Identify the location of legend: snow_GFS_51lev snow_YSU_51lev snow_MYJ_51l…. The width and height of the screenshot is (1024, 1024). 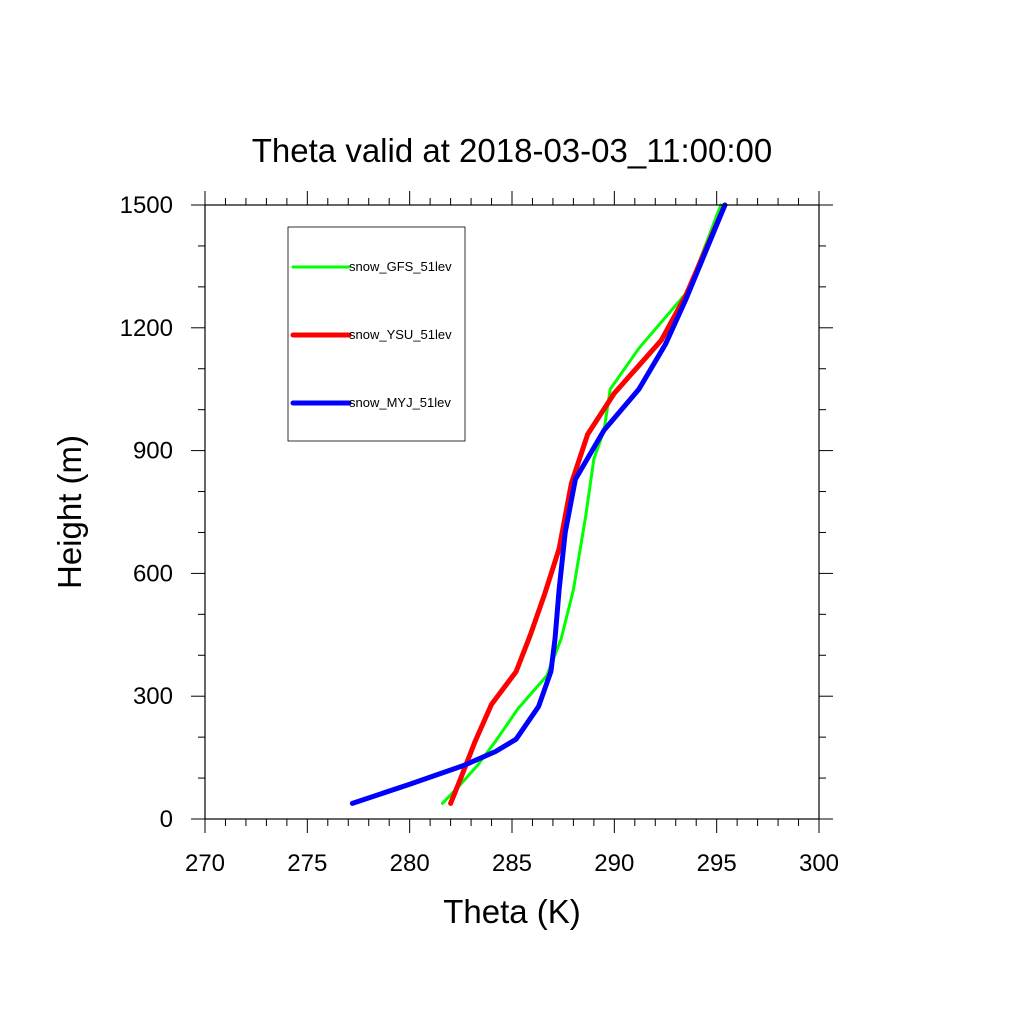
(376, 334).